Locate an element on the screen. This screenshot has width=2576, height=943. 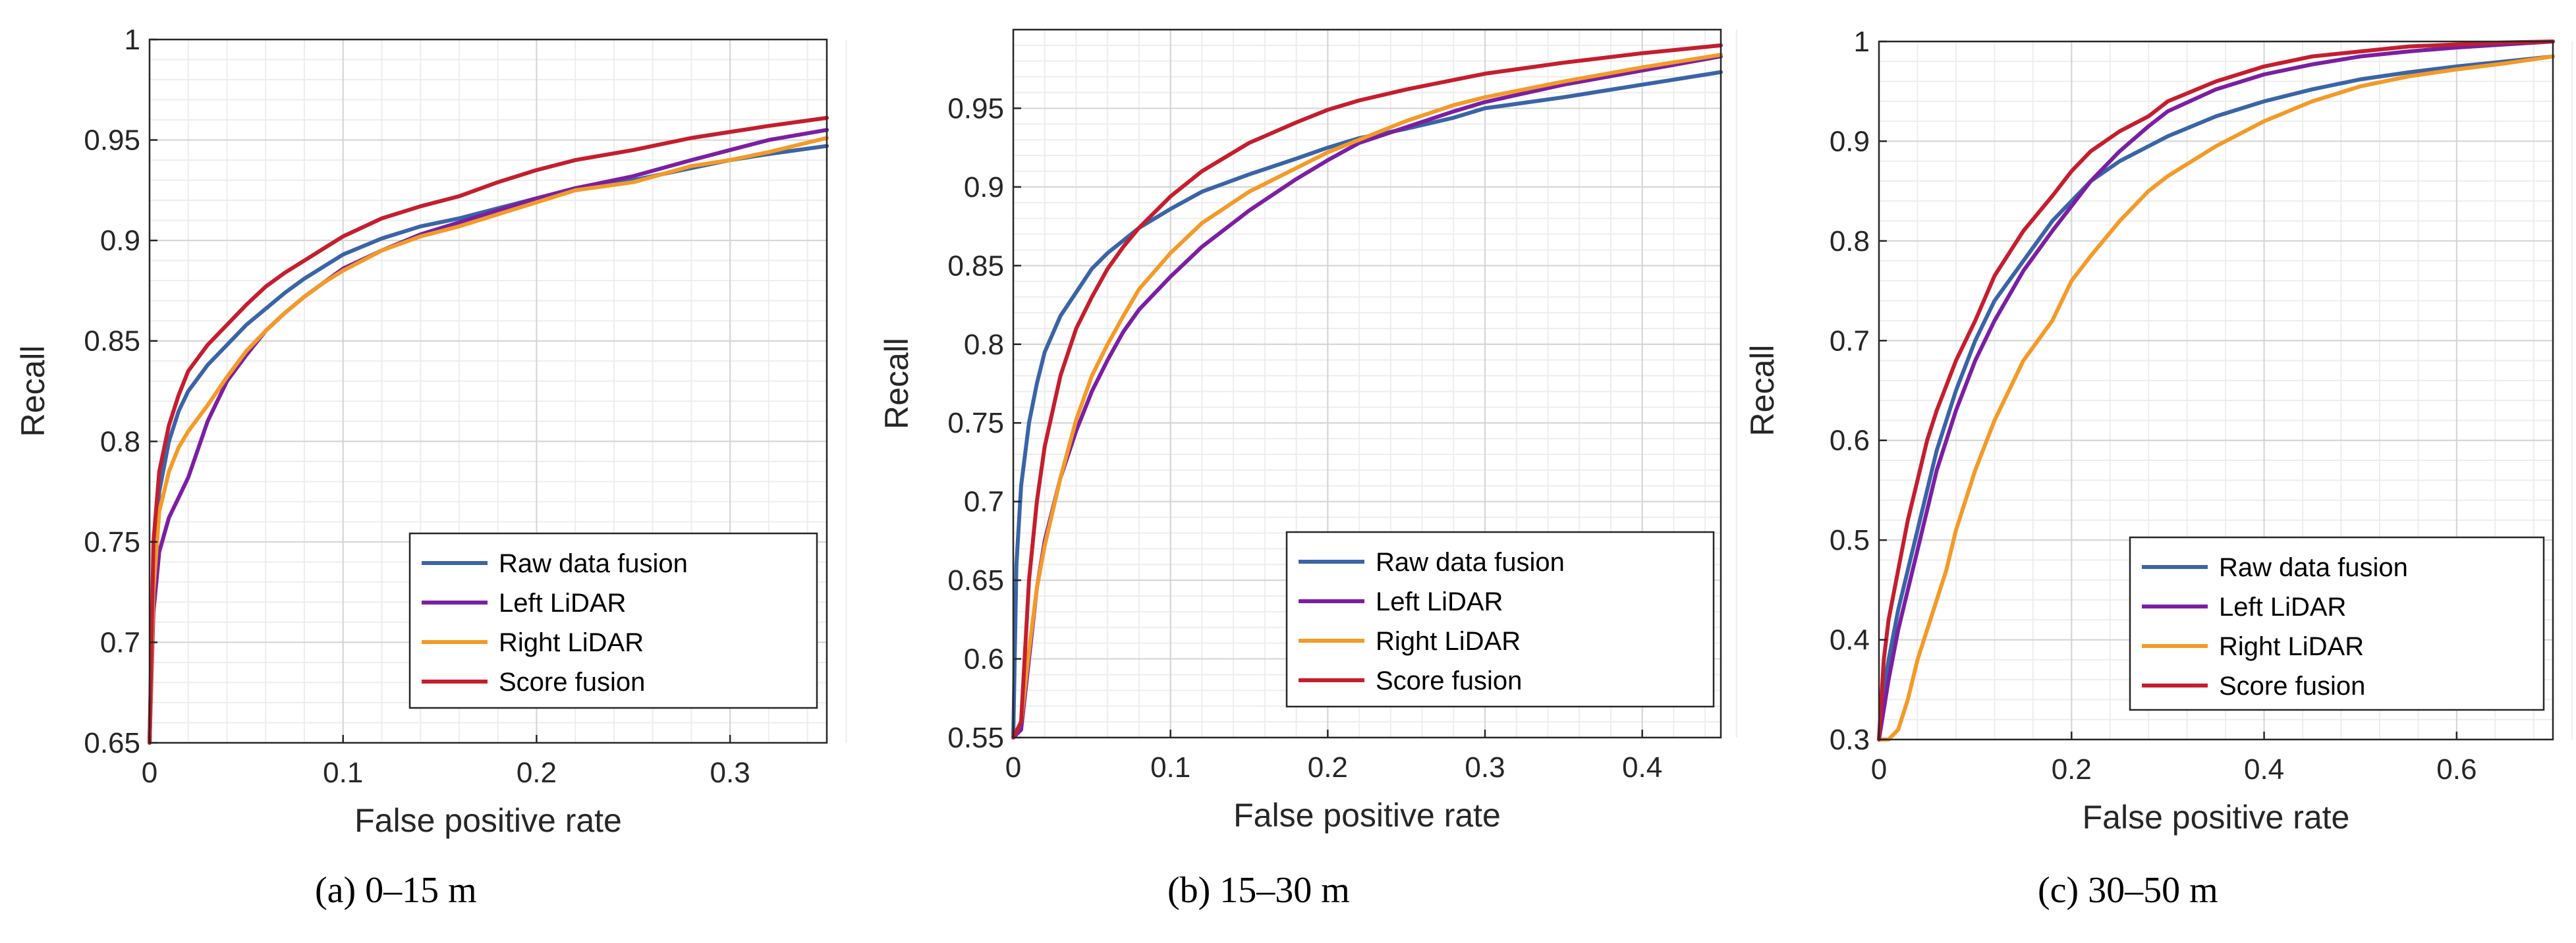
y-tick-label: 0.5 is located at coordinates (1850, 540).